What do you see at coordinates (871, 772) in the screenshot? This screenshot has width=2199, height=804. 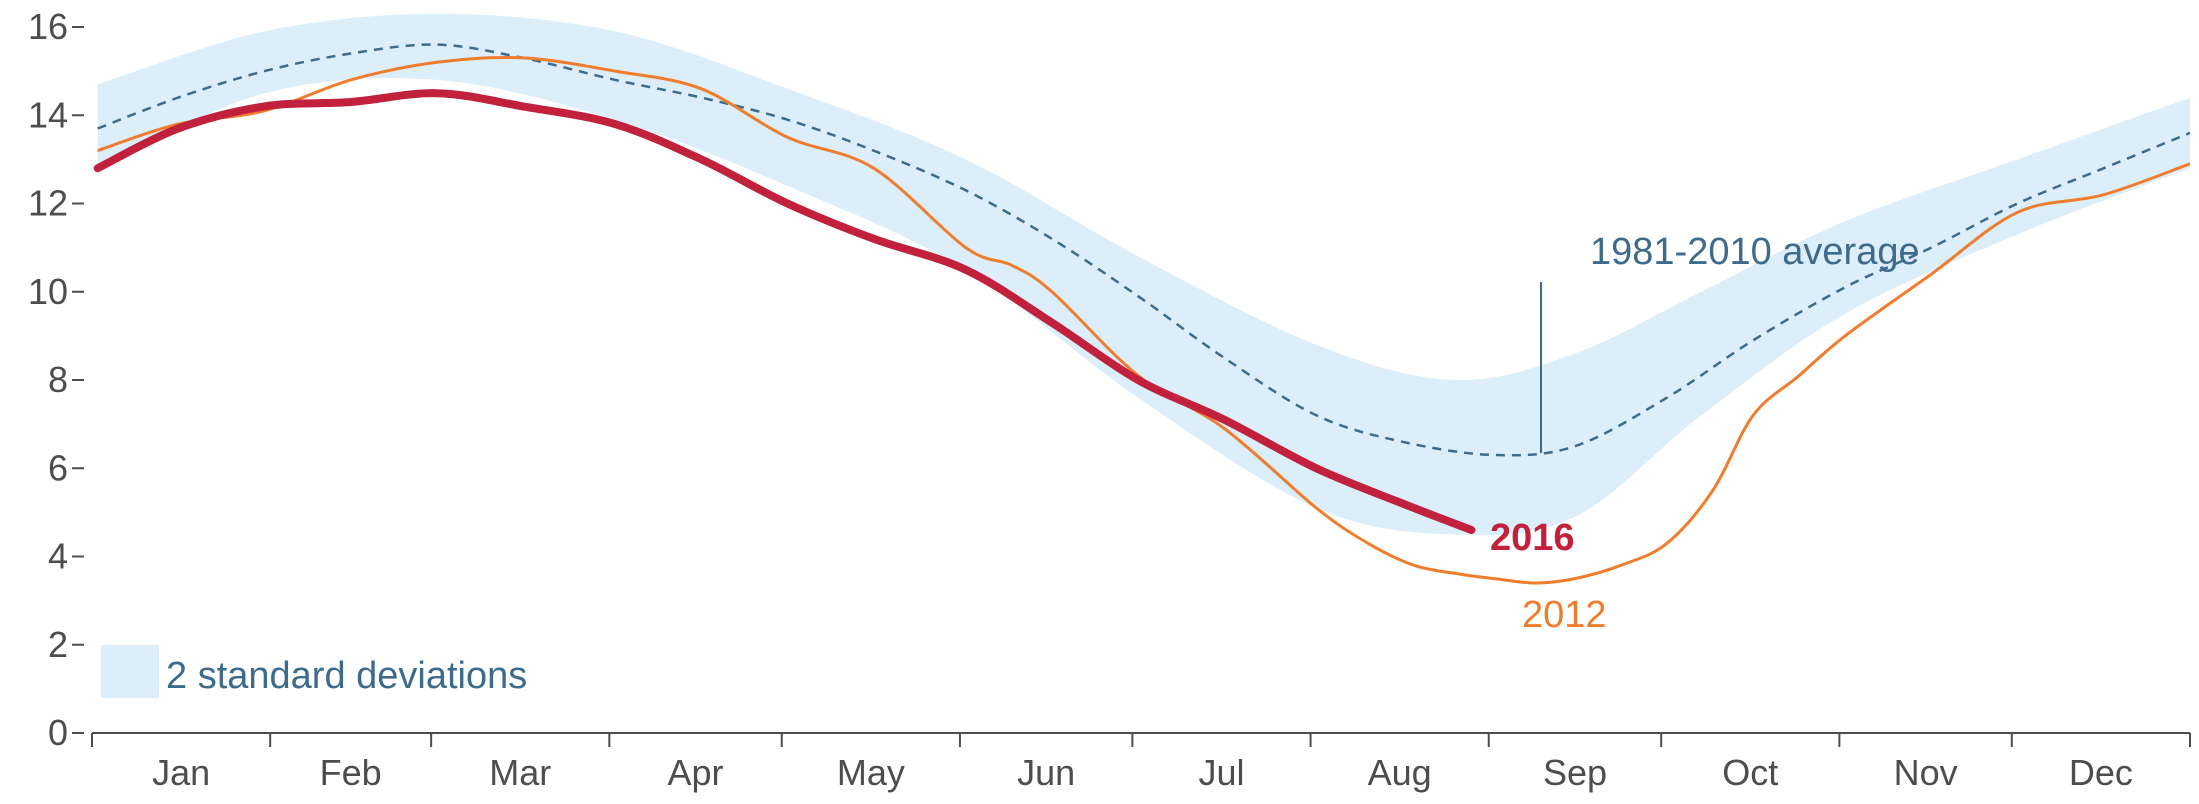 I see `x-tick-label: May` at bounding box center [871, 772].